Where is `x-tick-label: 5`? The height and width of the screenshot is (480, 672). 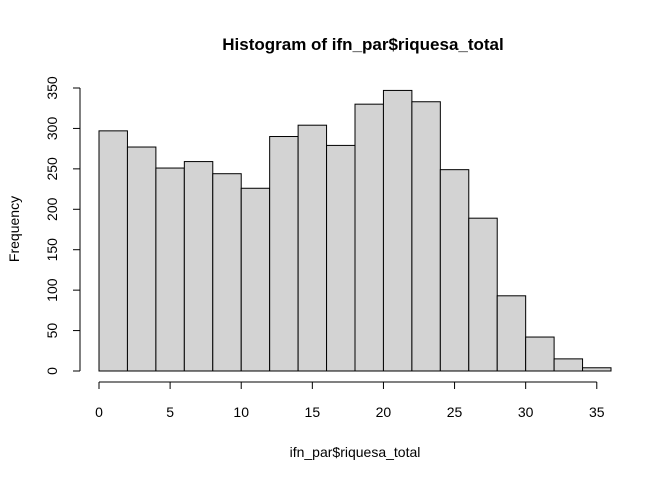 x-tick-label: 5 is located at coordinates (170, 412).